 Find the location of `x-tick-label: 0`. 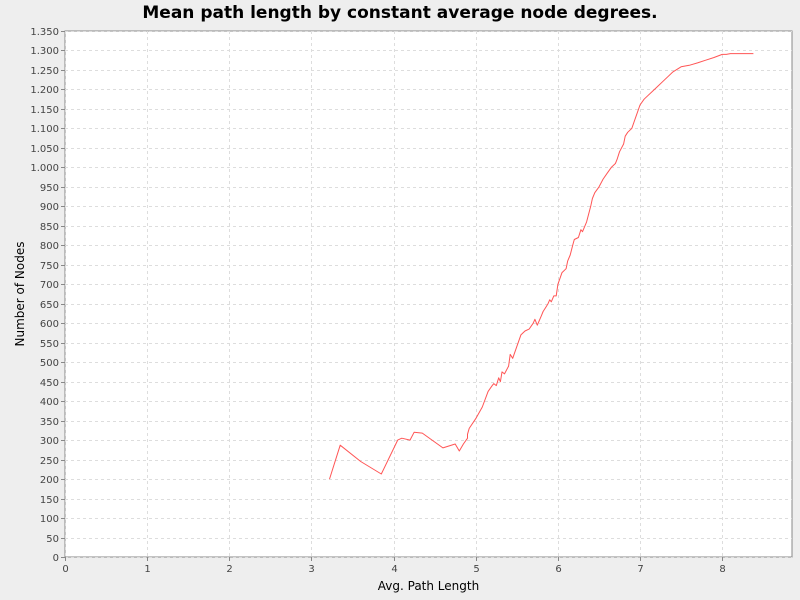

x-tick-label: 0 is located at coordinates (65, 569).